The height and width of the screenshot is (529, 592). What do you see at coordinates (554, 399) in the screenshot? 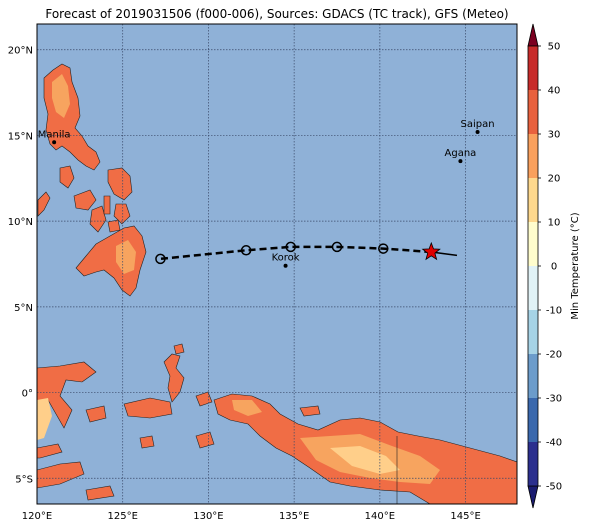
I see `colorbar-tick-label: -30` at bounding box center [554, 399].